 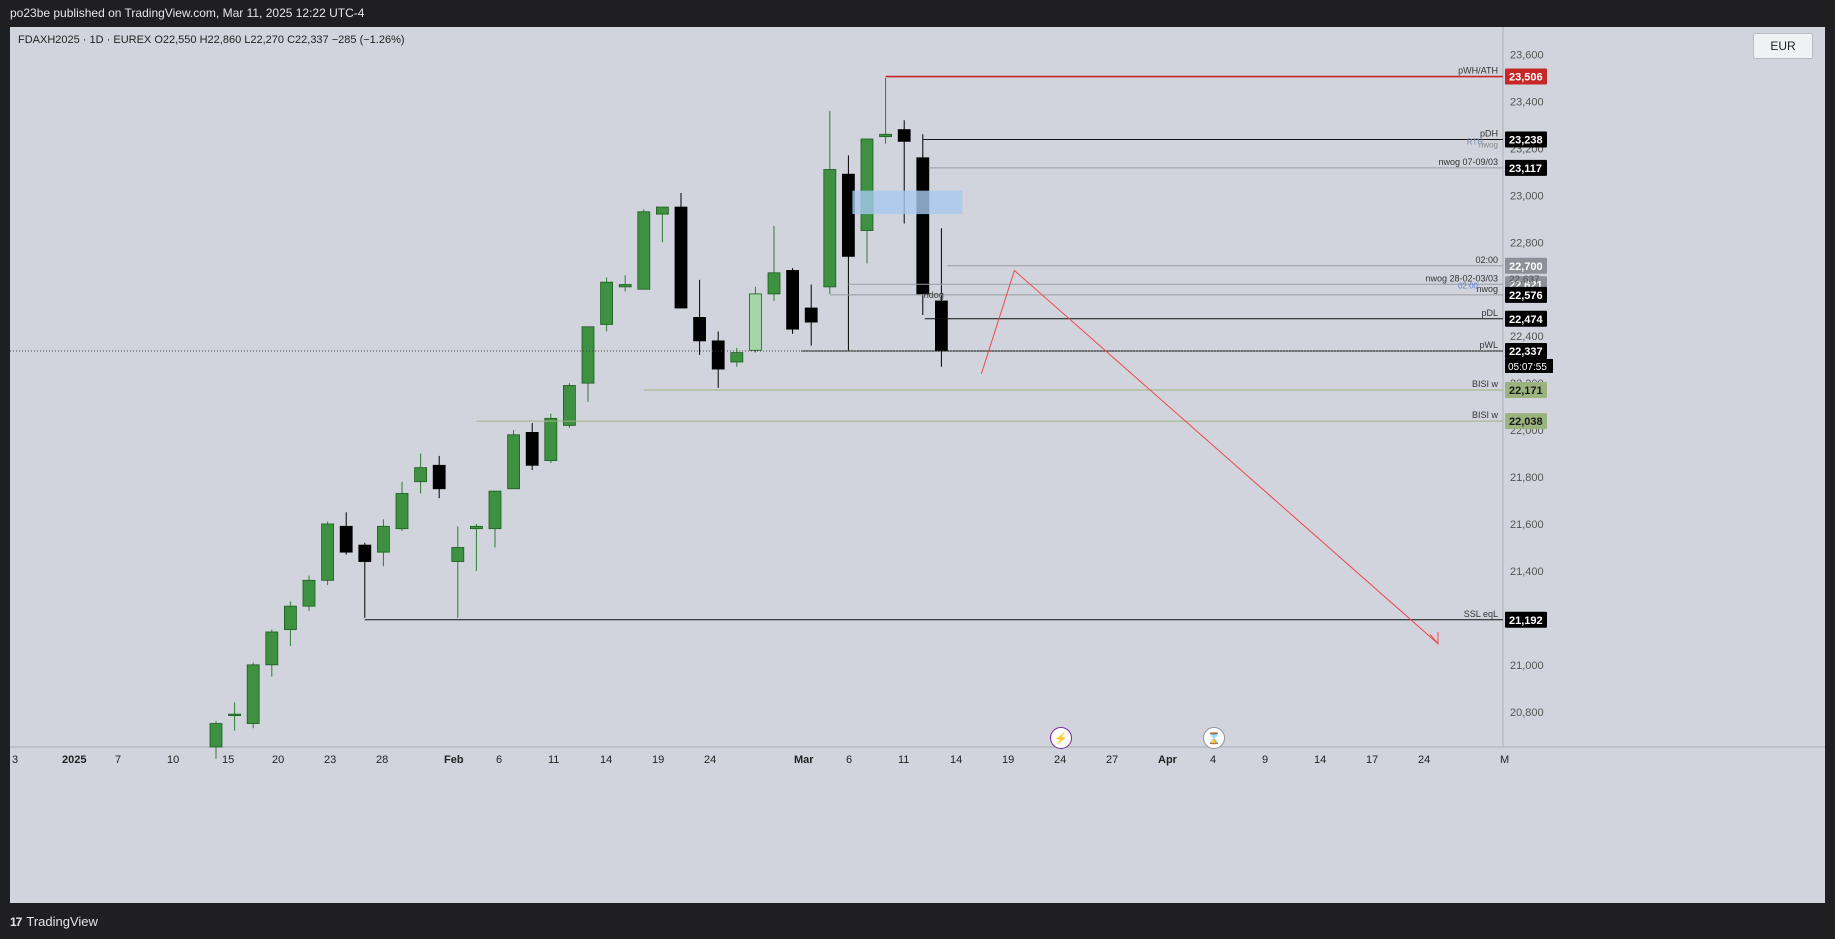 I want to click on price-tag-text: 22,171, so click(x=1526, y=391).